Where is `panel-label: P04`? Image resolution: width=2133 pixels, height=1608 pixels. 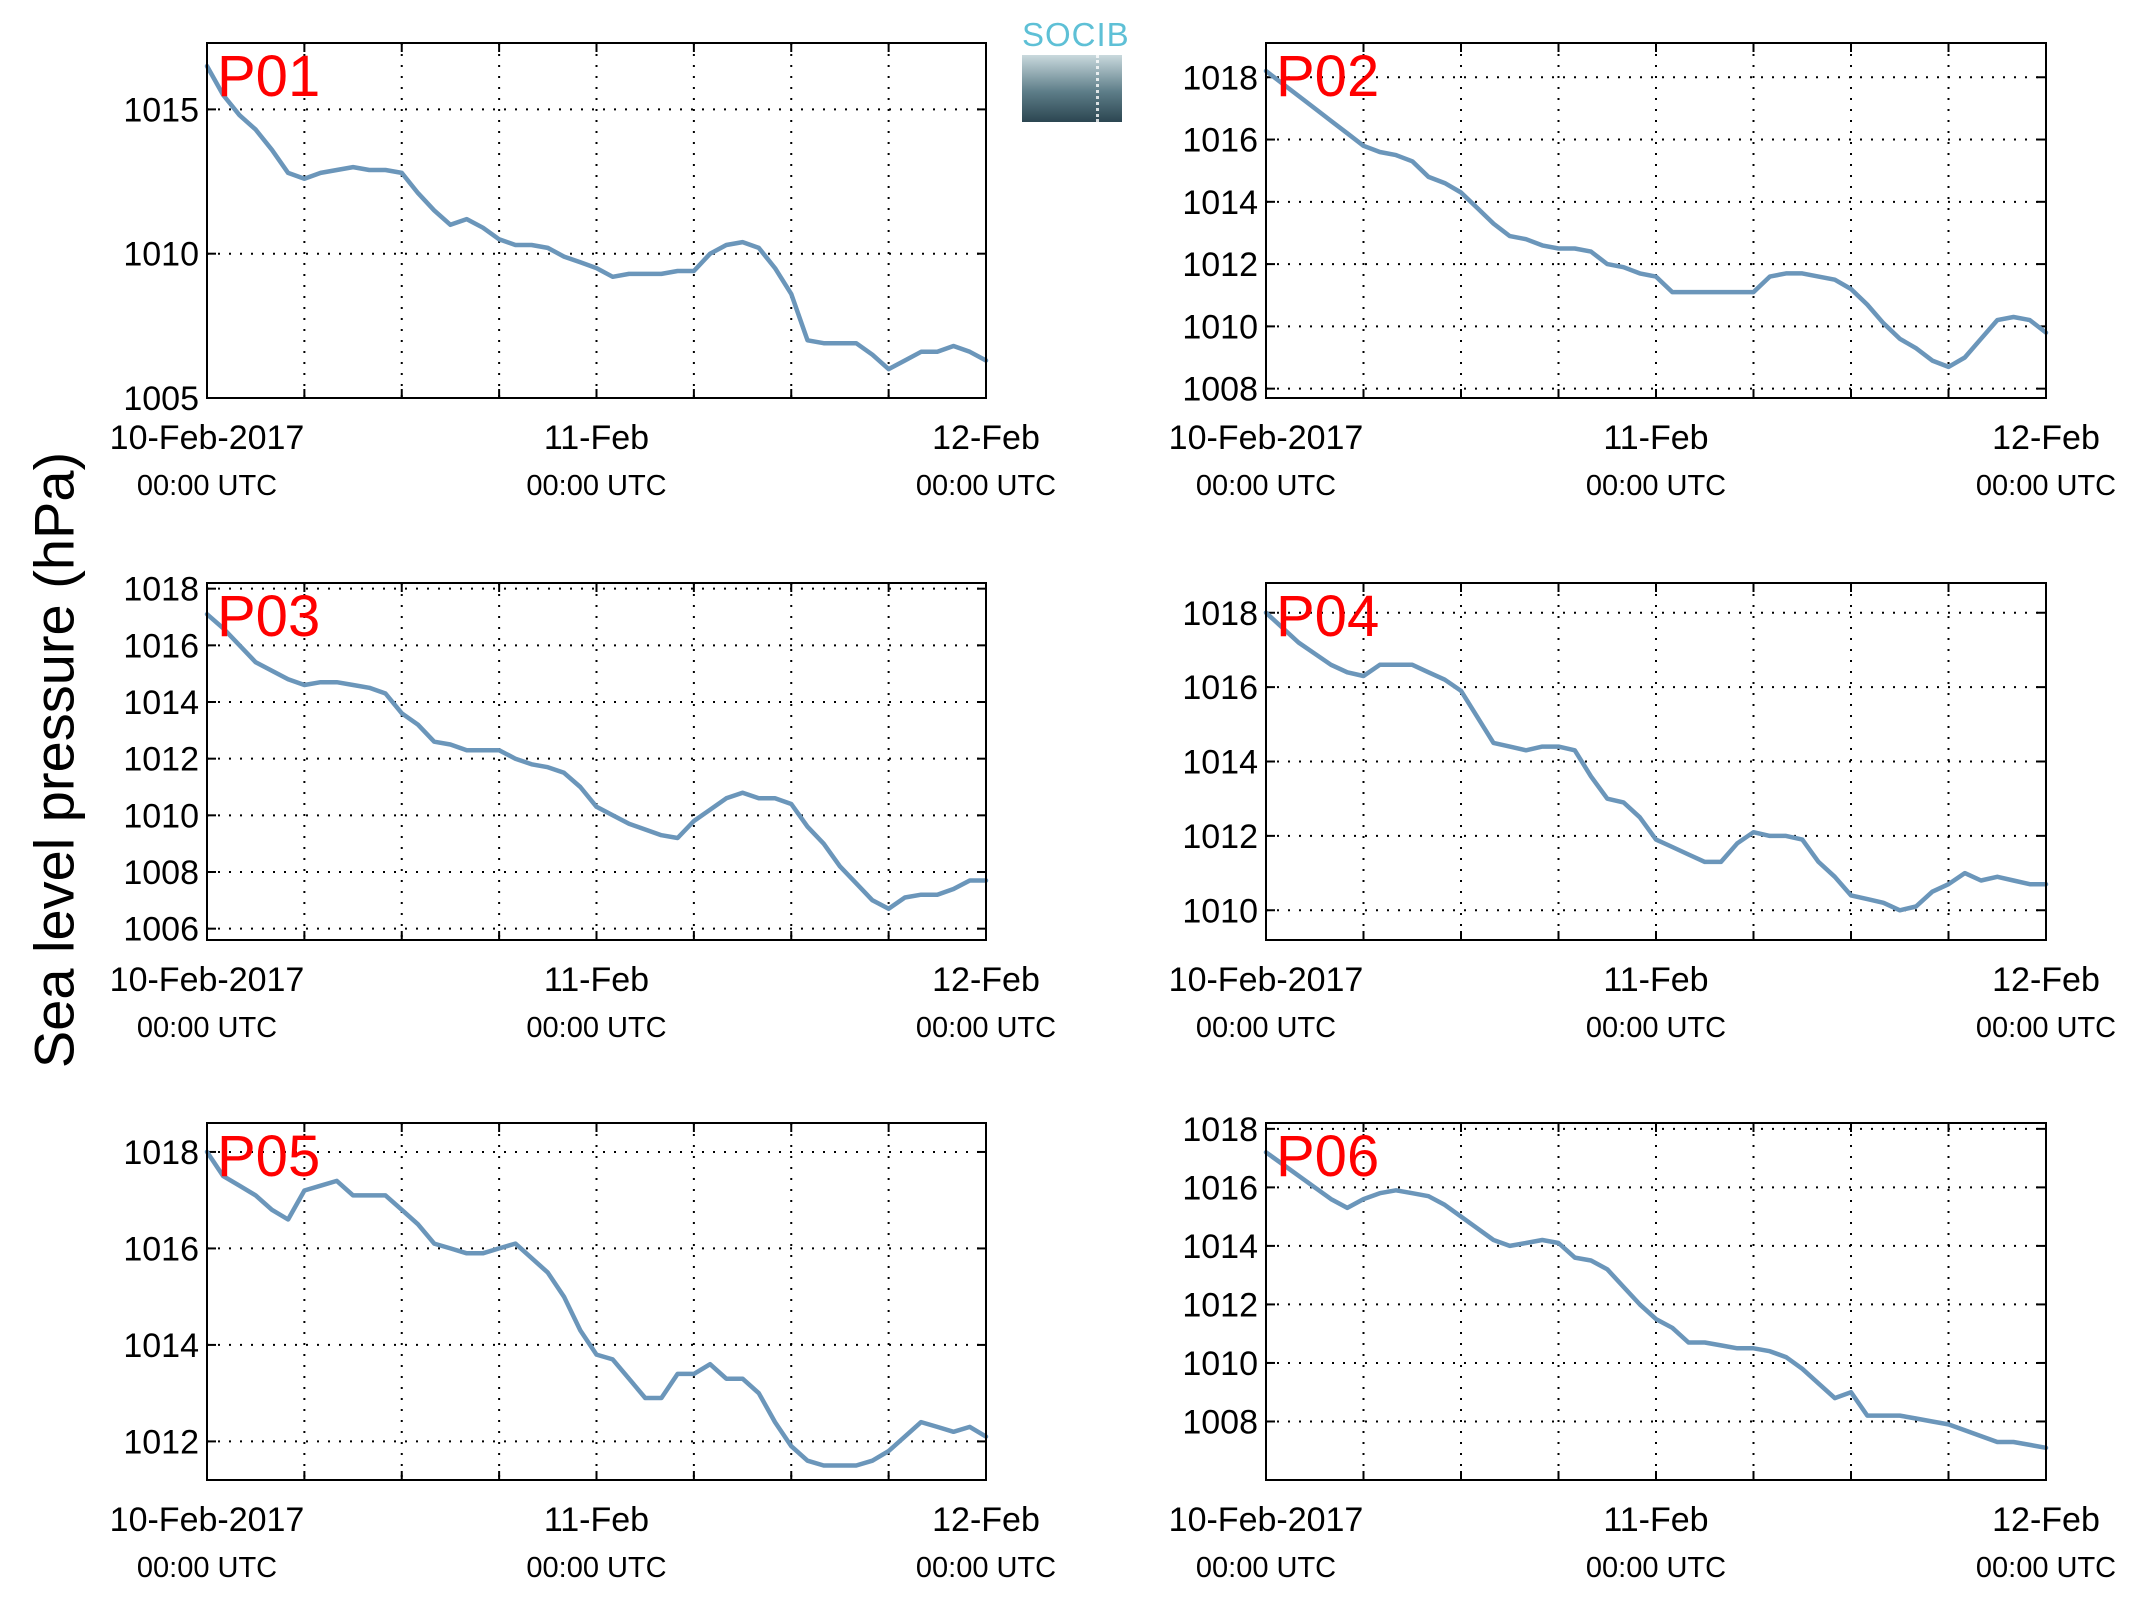 panel-label: P04 is located at coordinates (1327, 616).